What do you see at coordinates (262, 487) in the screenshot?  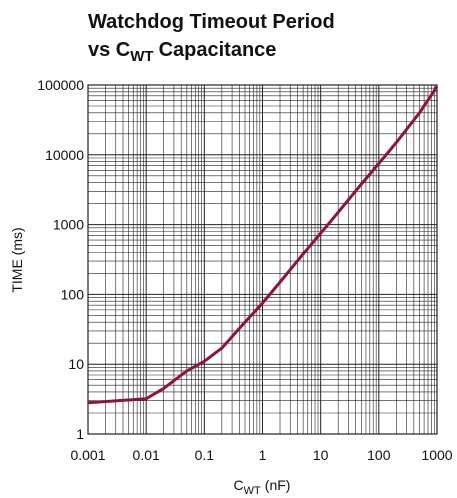 I see `x-axis-label: CWT (nF)` at bounding box center [262, 487].